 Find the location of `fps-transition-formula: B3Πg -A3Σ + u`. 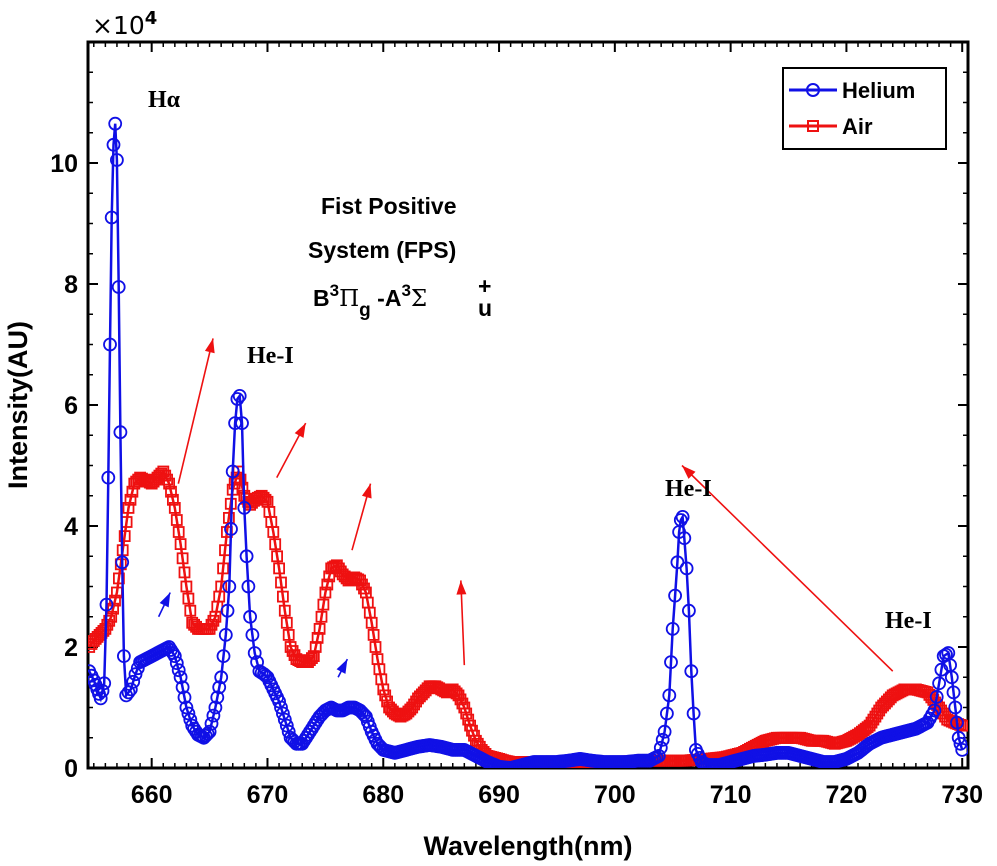

fps-transition-formula: B3Πg -A3Σ + u is located at coordinates (402, 297).